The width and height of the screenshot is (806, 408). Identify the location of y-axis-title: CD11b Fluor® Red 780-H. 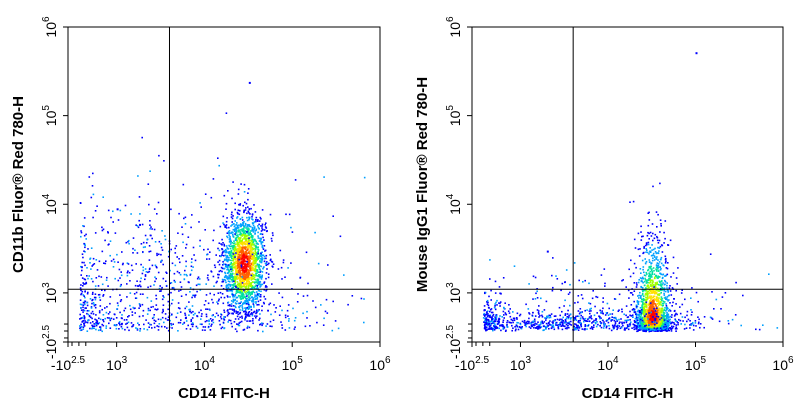
(18, 184).